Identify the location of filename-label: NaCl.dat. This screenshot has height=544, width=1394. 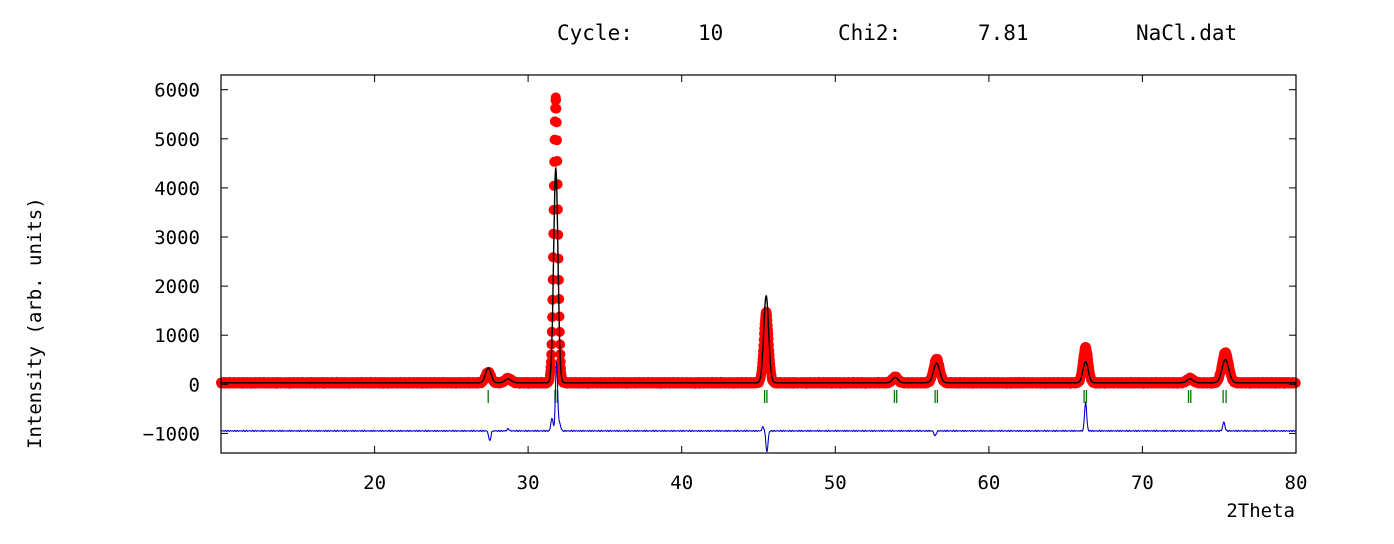
(1186, 33).